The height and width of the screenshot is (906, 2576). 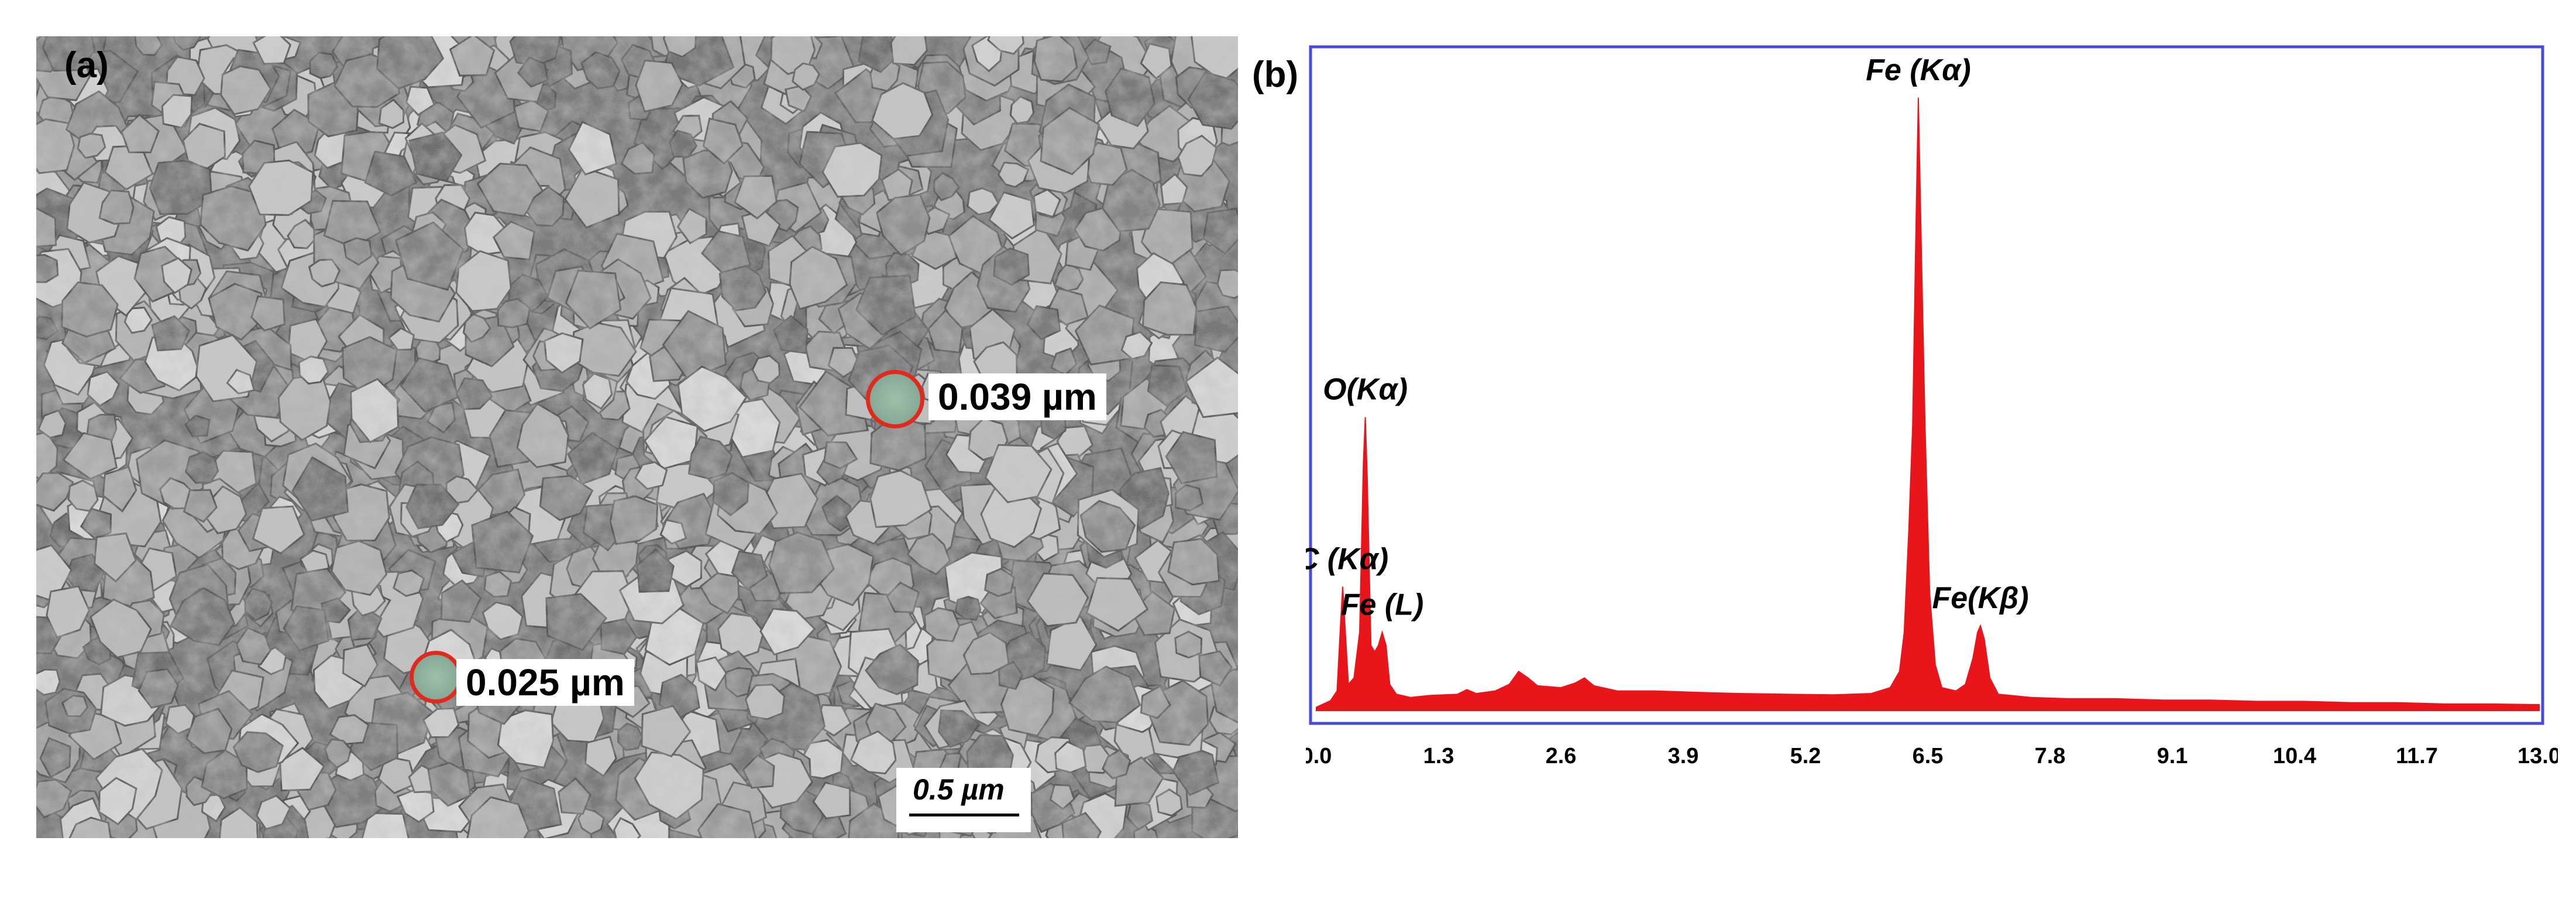 What do you see at coordinates (2294, 756) in the screenshot?
I see `x-tick-label: 10.4` at bounding box center [2294, 756].